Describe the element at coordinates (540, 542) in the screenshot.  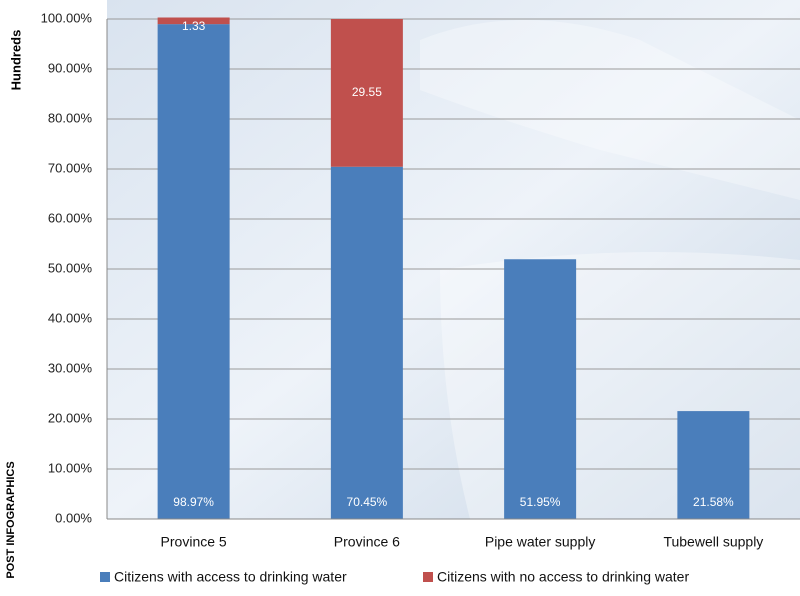
I see `x-tick-label: Pipe water supply` at that location.